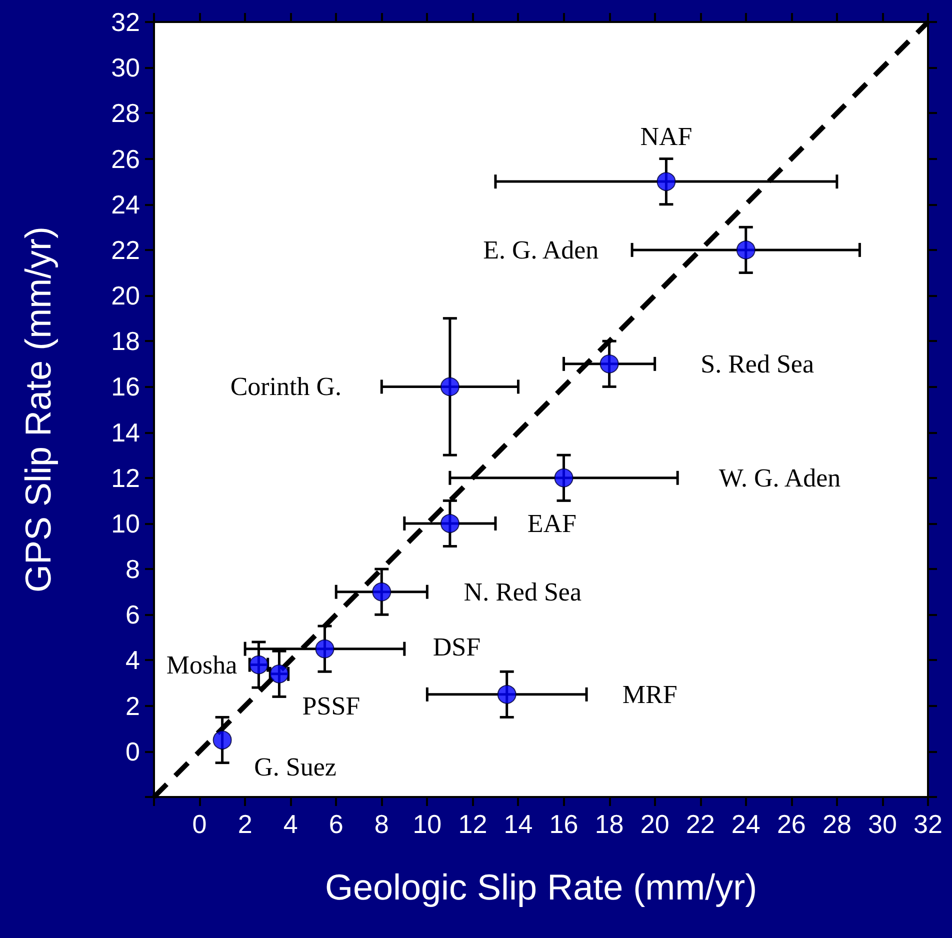 The height and width of the screenshot is (938, 952). What do you see at coordinates (381, 824) in the screenshot?
I see `x-tick-label: 8` at bounding box center [381, 824].